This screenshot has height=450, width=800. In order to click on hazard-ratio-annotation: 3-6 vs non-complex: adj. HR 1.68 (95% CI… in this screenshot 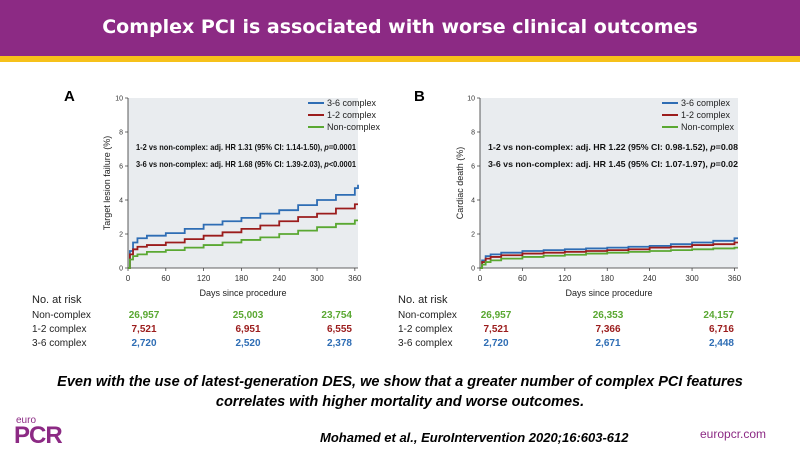, I will do `click(246, 164)`.